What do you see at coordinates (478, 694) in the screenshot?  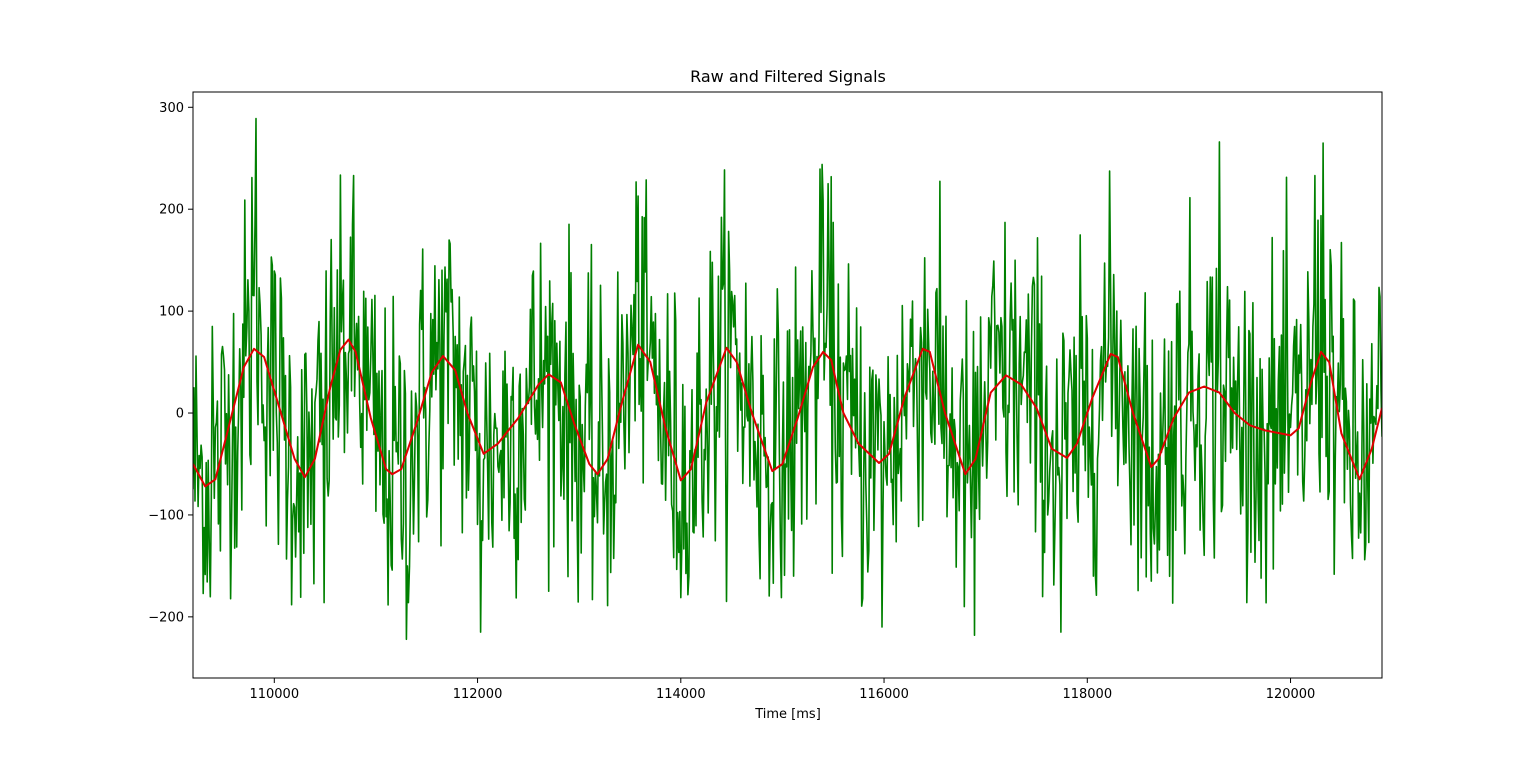 I see `x-tick-label: 112000` at bounding box center [478, 694].